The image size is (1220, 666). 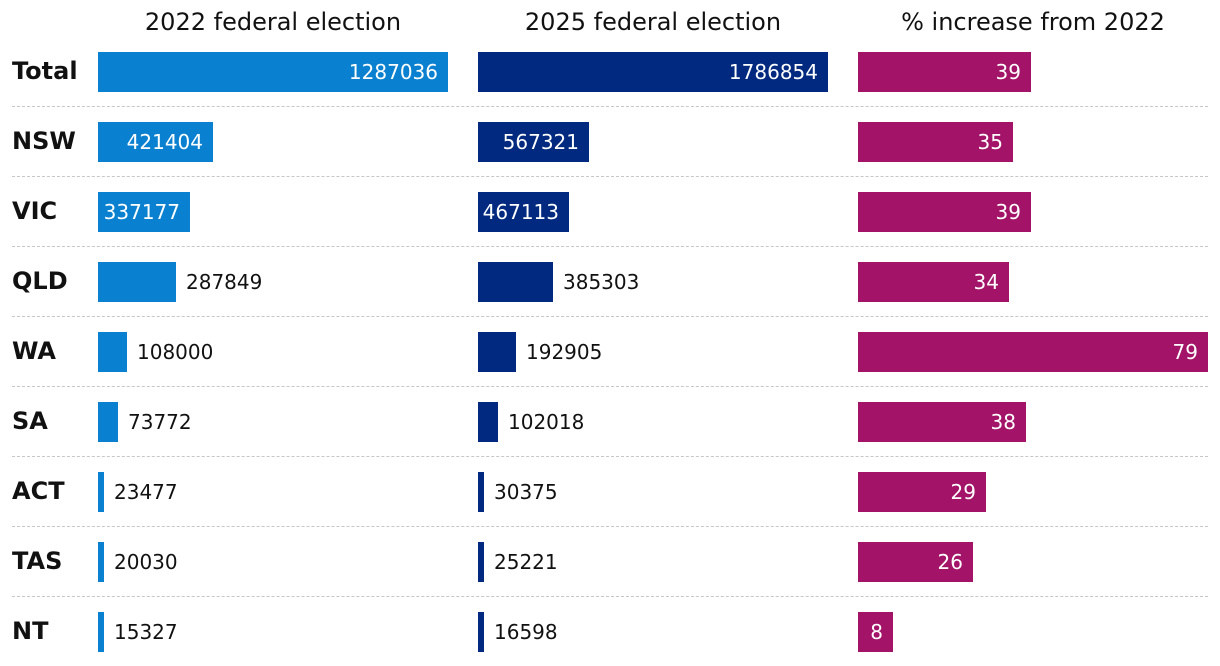 I want to click on value-label-s1-qld: 385303, so click(x=601, y=282).